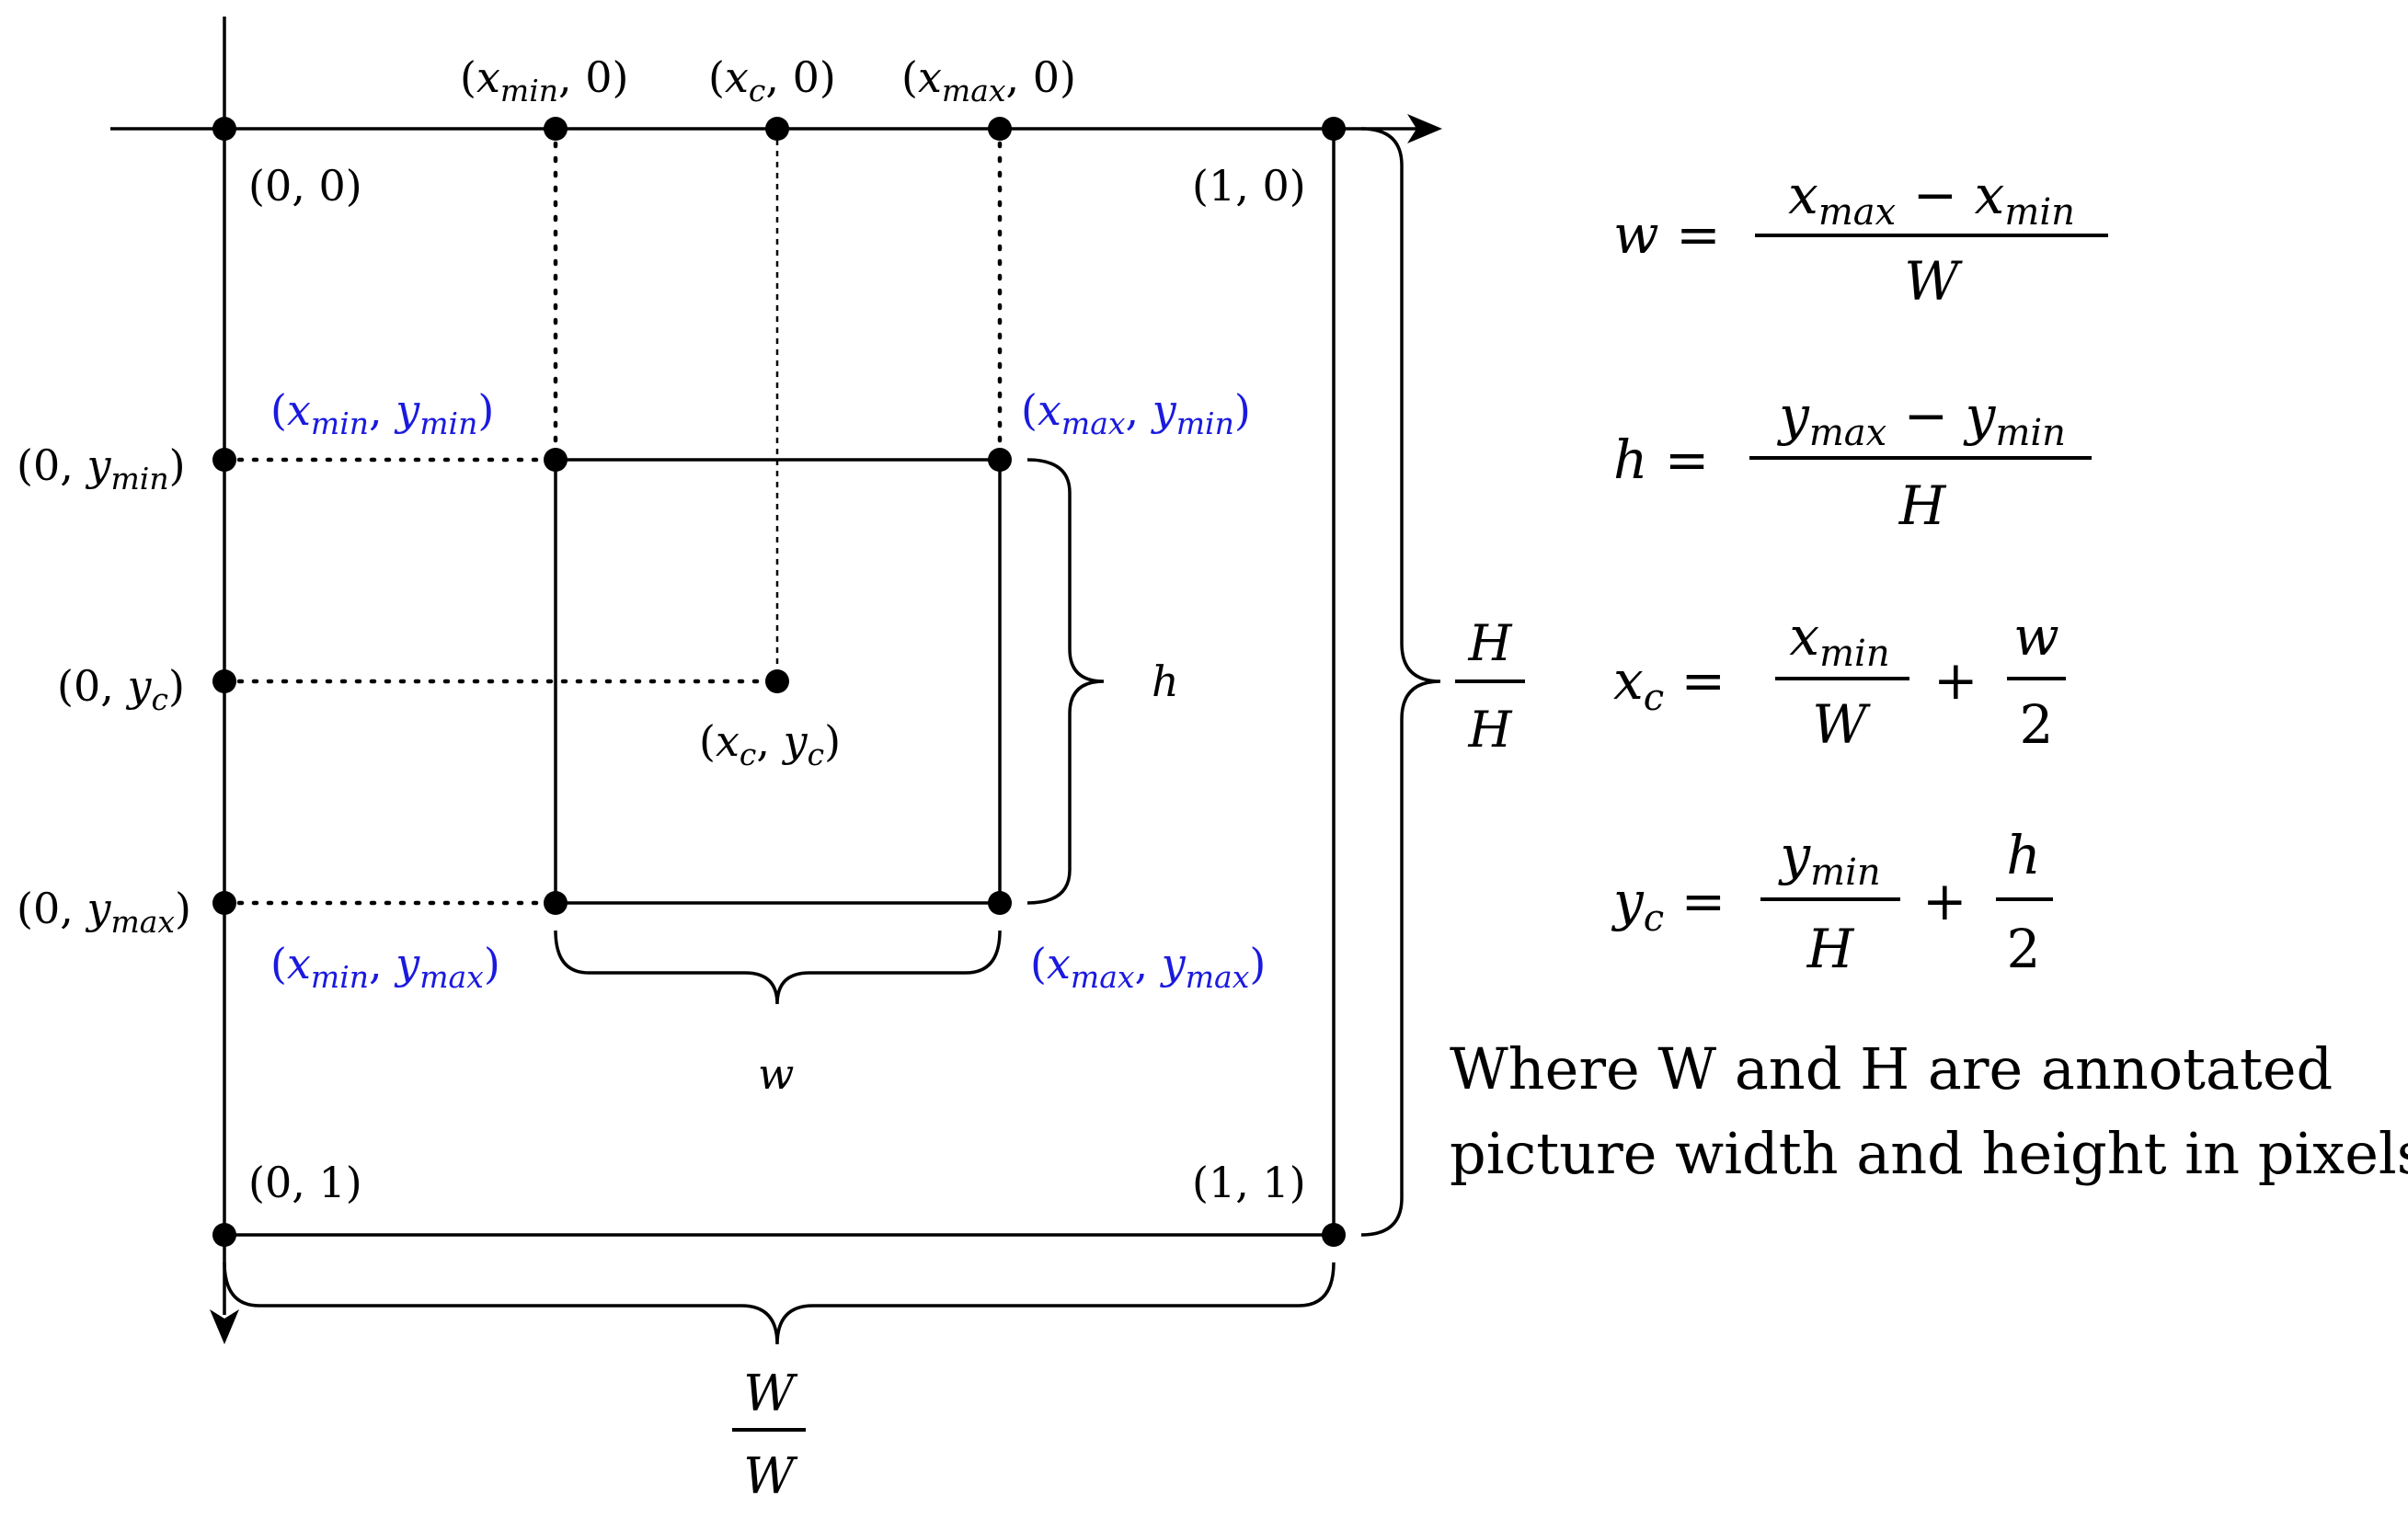 Image resolution: width=2408 pixels, height=1519 pixels. Describe the element at coordinates (988, 80) in the screenshot. I see `label-xmax-axis: (xmax, 0)` at that location.